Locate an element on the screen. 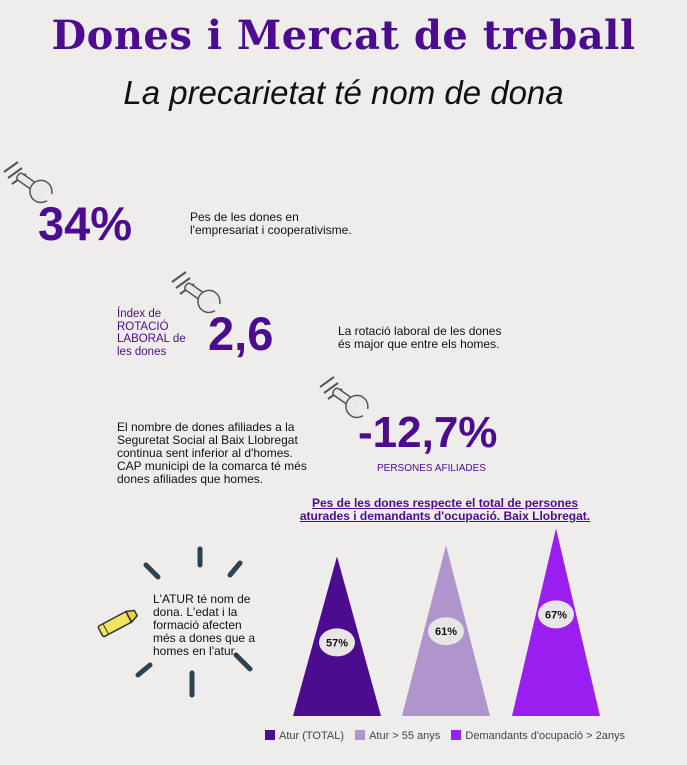 The width and height of the screenshot is (687, 765). women-business-value: 34% is located at coordinates (85, 223).